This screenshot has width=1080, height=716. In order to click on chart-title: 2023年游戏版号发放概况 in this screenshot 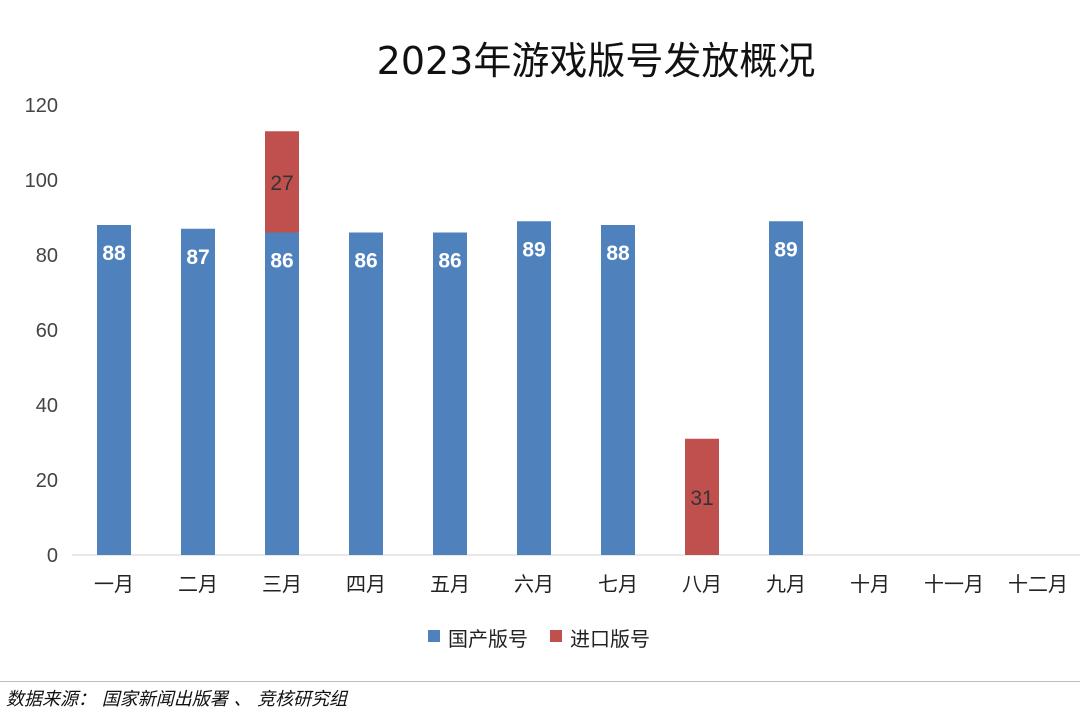, I will do `click(596, 61)`.